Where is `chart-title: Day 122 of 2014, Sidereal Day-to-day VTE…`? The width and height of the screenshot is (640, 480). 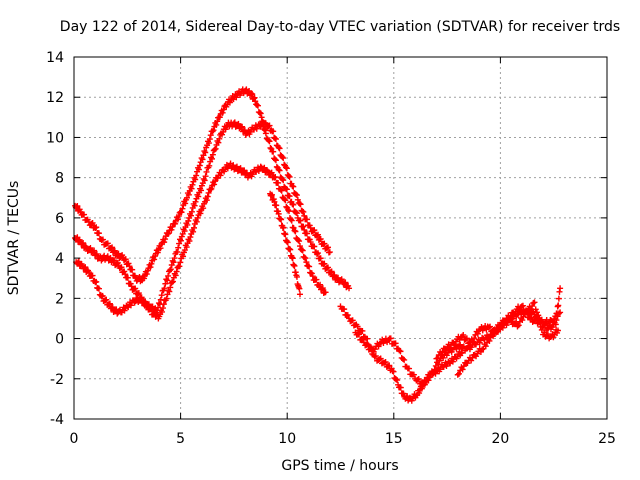 chart-title: Day 122 of 2014, Sidereal Day-to-day VTE… is located at coordinates (340, 27).